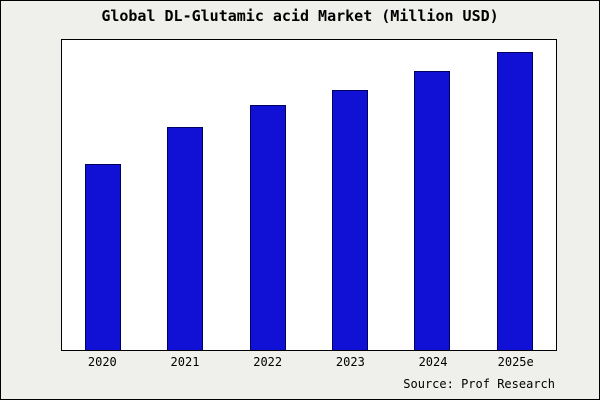 This screenshot has height=400, width=600. I want to click on bar-2022, so click(267, 227).